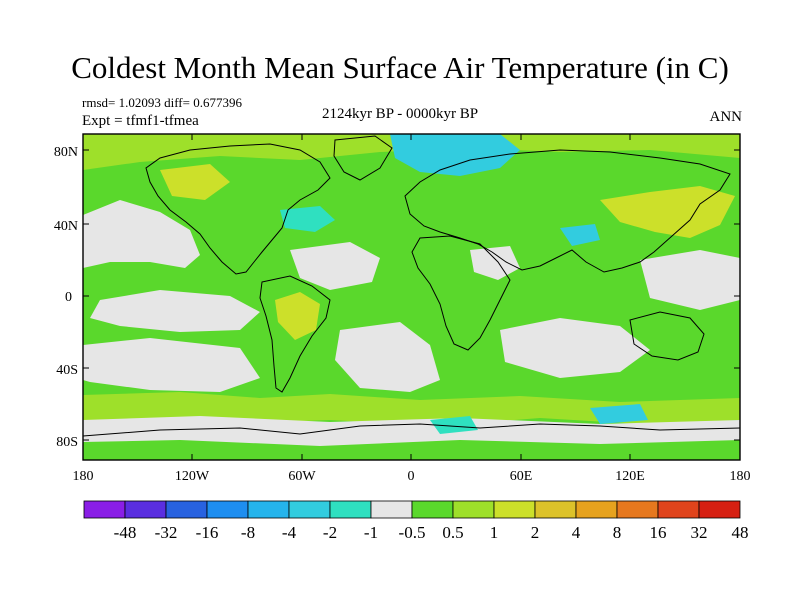 Image resolution: width=800 pixels, height=600 pixels. Describe the element at coordinates (166, 532) in the screenshot. I see `colorbar-label: -32` at that location.